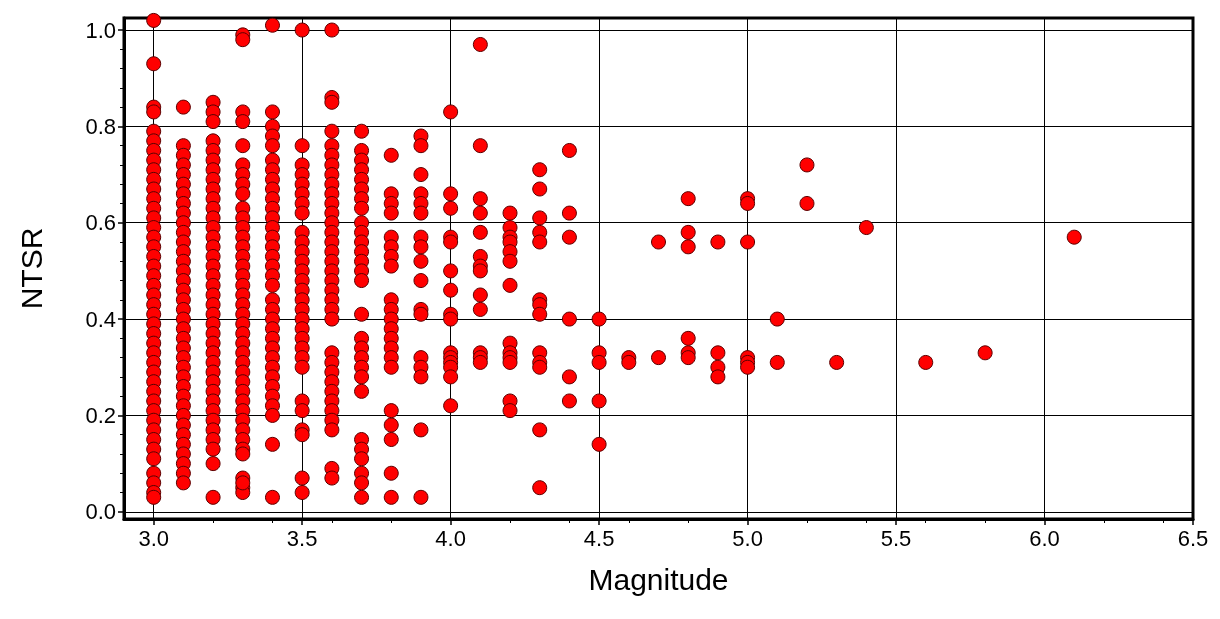  Describe the element at coordinates (1044, 538) in the screenshot. I see `x-tick-label: 6.0` at that location.